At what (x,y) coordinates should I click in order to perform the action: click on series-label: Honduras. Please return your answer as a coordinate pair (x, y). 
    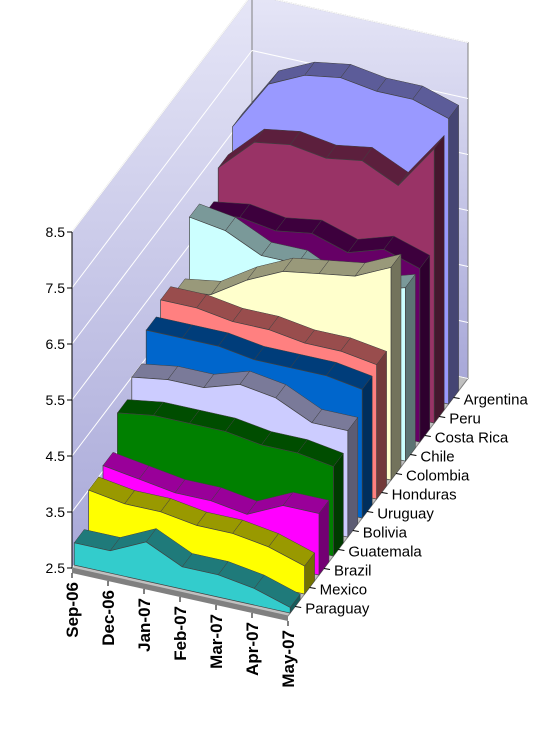
    Looking at the image, I should click on (424, 495).